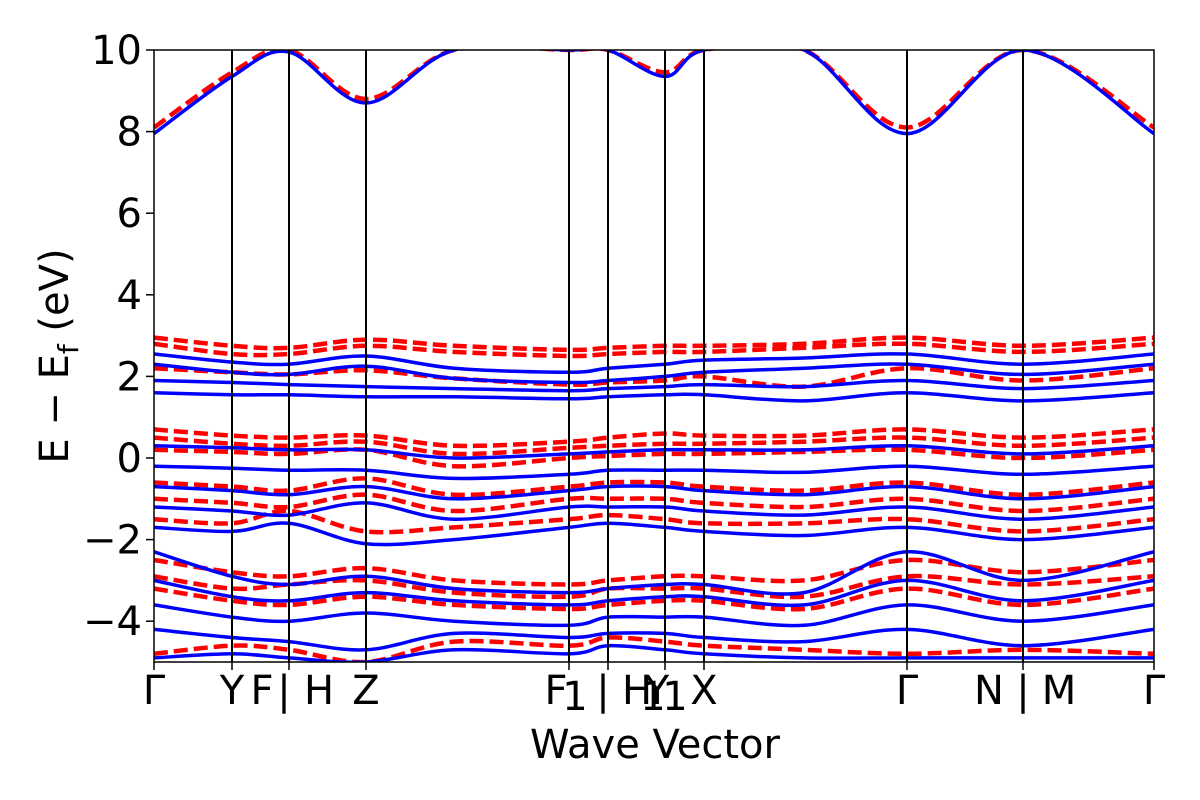 The image size is (1200, 800). Describe the element at coordinates (55, 409) in the screenshot. I see `y-axis-title-main: E − E` at that location.